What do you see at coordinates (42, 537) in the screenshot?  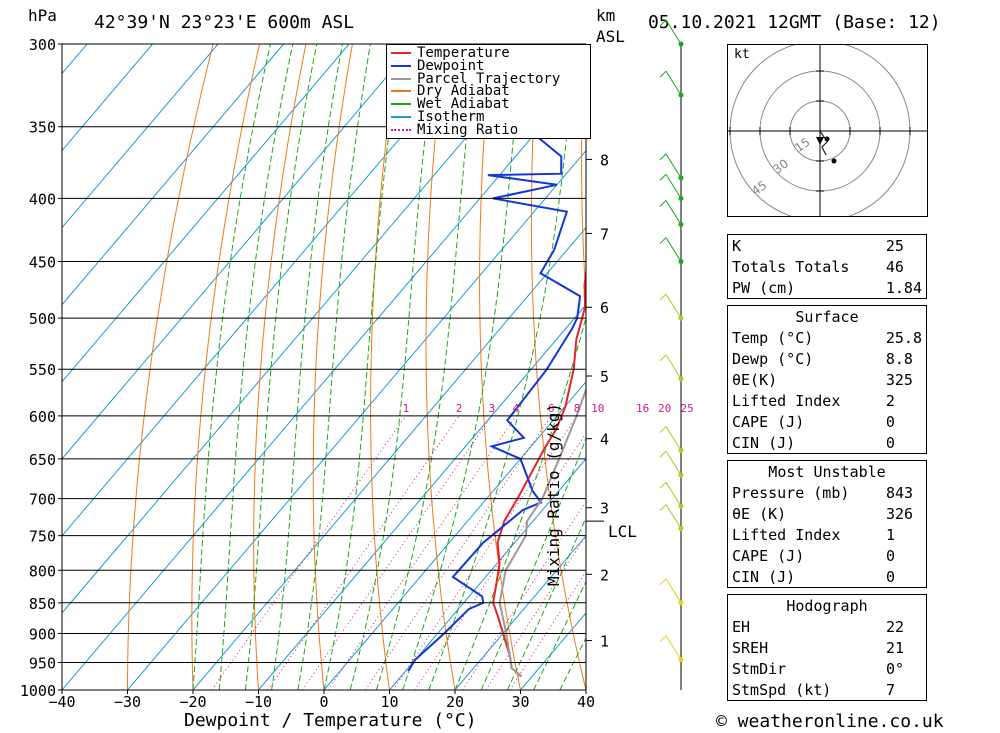 I see `y-tick-label: 750` at bounding box center [42, 537].